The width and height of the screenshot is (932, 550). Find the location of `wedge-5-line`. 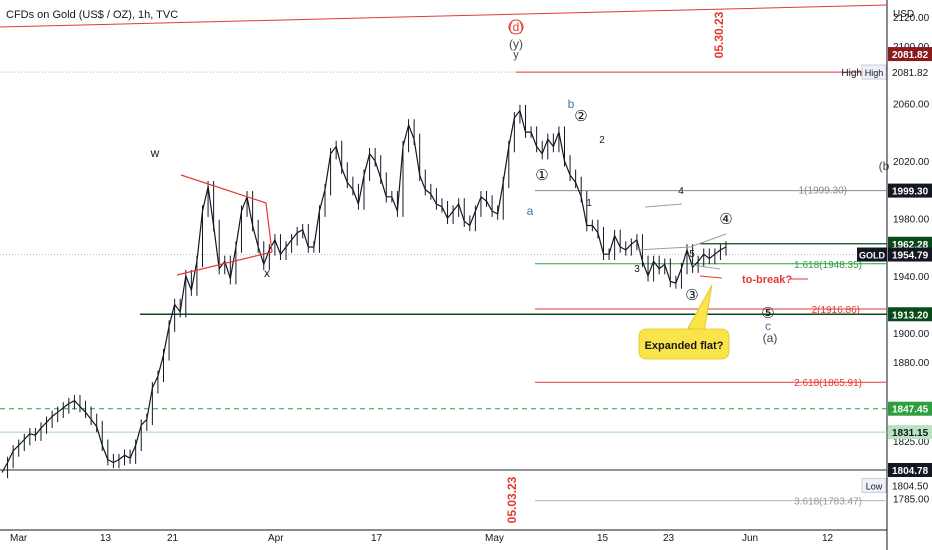

wedge-5-line is located at coordinates (706, 267).